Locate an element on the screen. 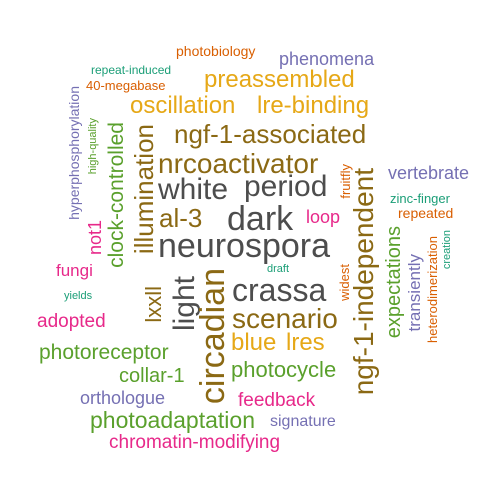  word-transiently: transiently is located at coordinates (414, 293).